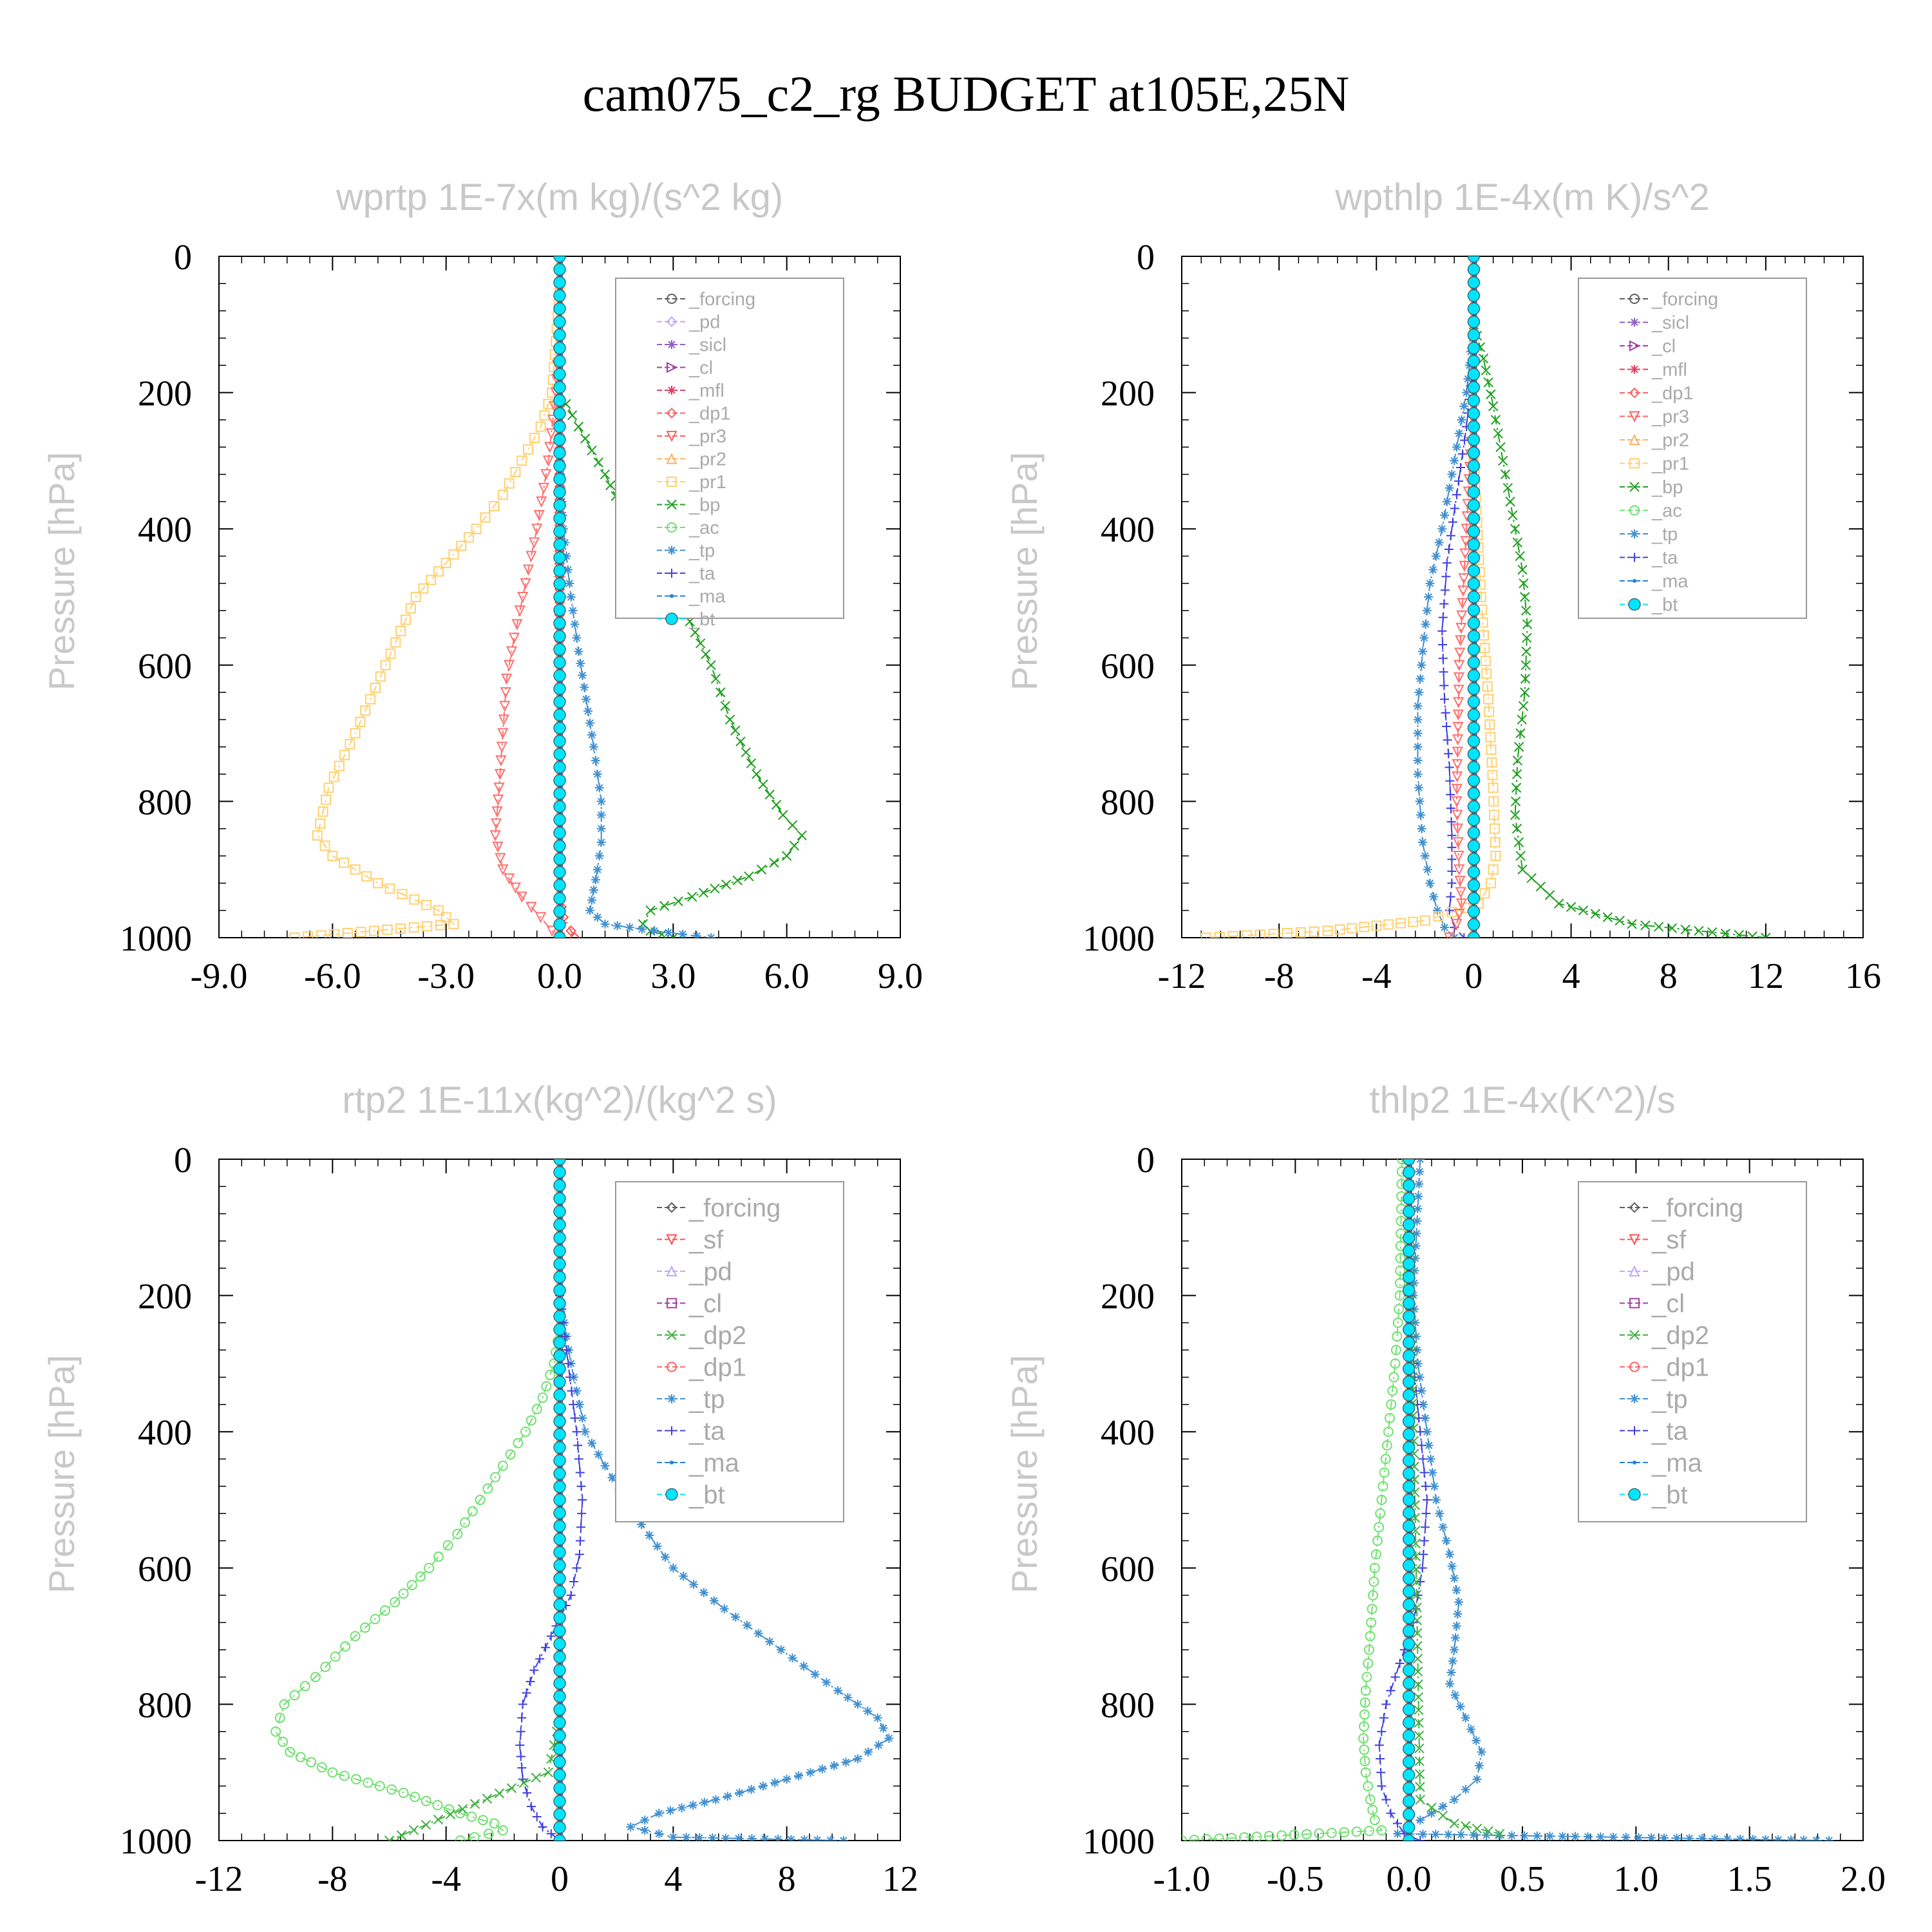 The width and height of the screenshot is (1932, 1932). I want to click on legend-label: _tp, so click(707, 1399).